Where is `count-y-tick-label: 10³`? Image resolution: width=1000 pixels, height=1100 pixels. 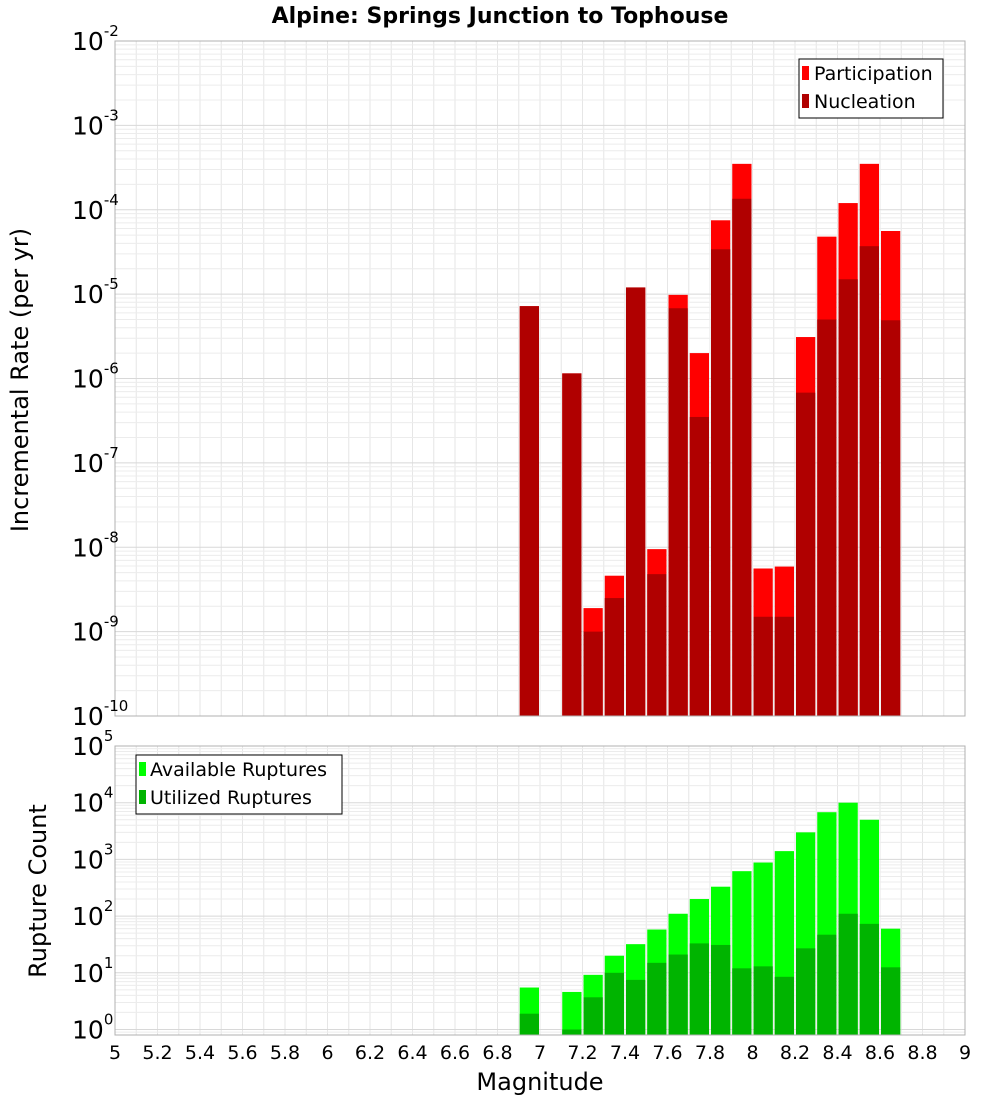 count-y-tick-label: 10³ is located at coordinates (92, 857).